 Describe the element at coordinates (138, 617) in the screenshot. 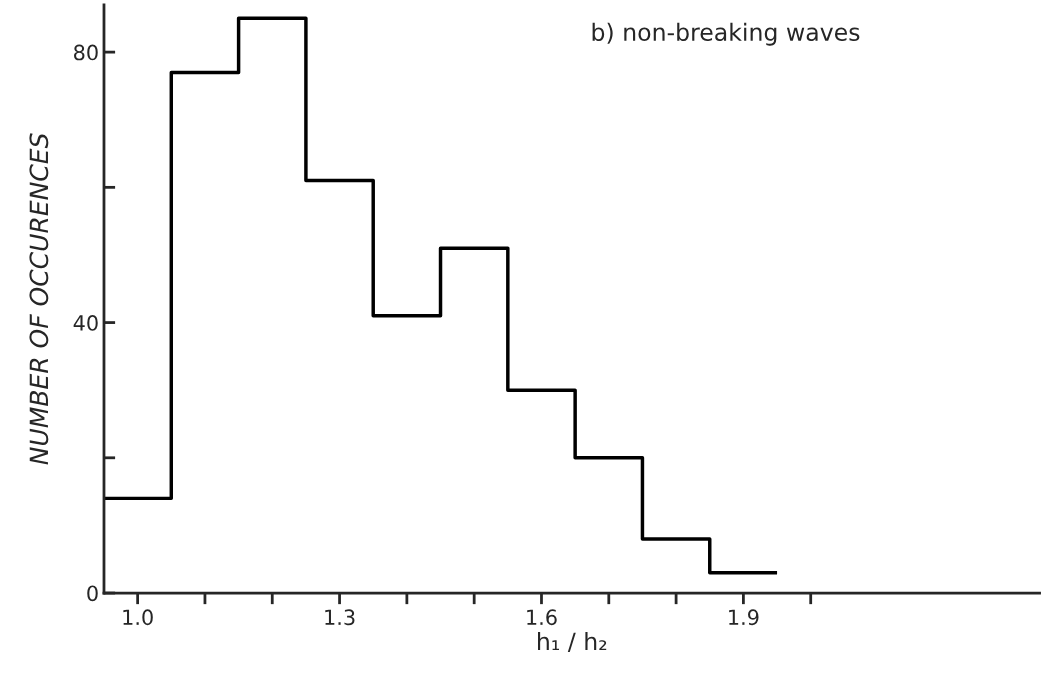

I see `x-tick-label: 1.0` at that location.